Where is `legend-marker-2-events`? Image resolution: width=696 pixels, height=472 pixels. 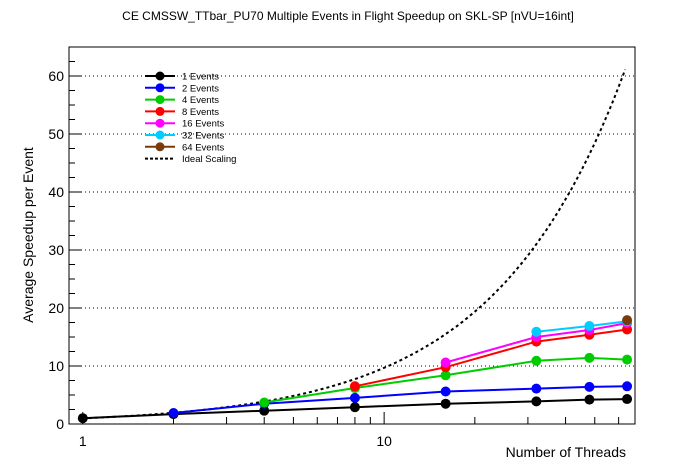
legend-marker-2-events is located at coordinates (160, 88).